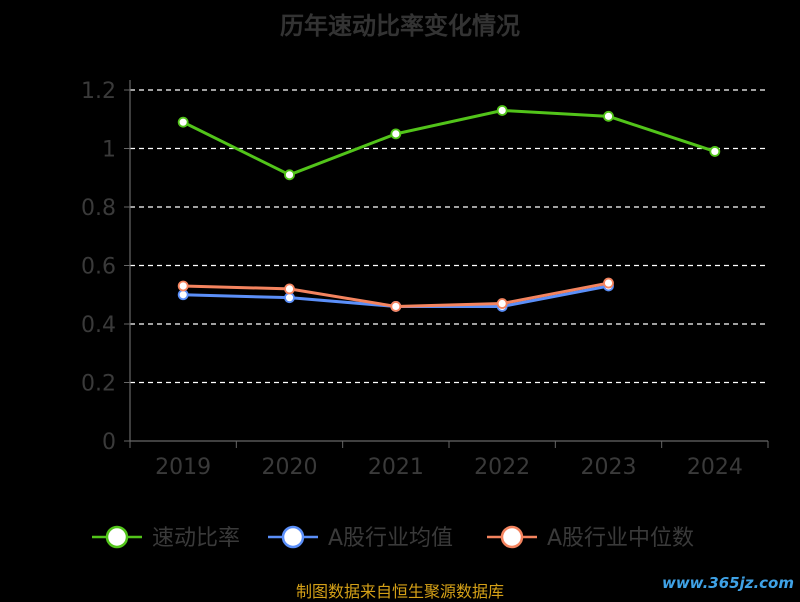 Image resolution: width=800 pixels, height=602 pixels. Describe the element at coordinates (109, 442) in the screenshot. I see `y-tick-label: 0` at that location.